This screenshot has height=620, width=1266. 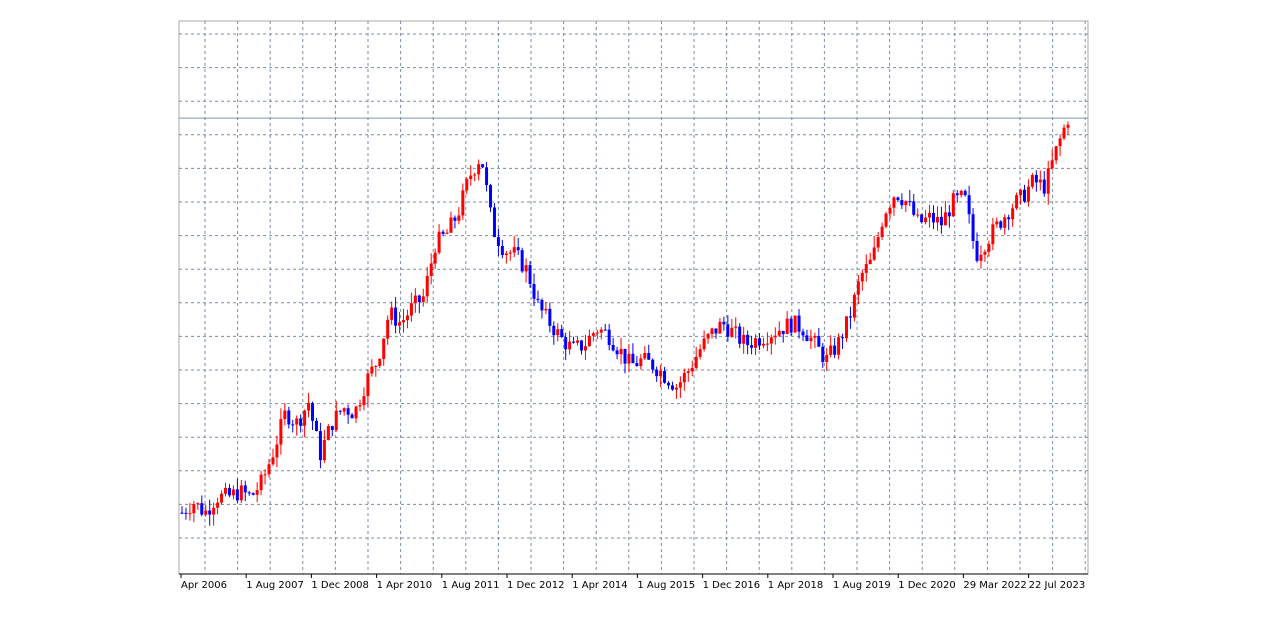 What do you see at coordinates (1057, 585) in the screenshot?
I see `x-tick-label: 22 Jul 2023` at bounding box center [1057, 585].